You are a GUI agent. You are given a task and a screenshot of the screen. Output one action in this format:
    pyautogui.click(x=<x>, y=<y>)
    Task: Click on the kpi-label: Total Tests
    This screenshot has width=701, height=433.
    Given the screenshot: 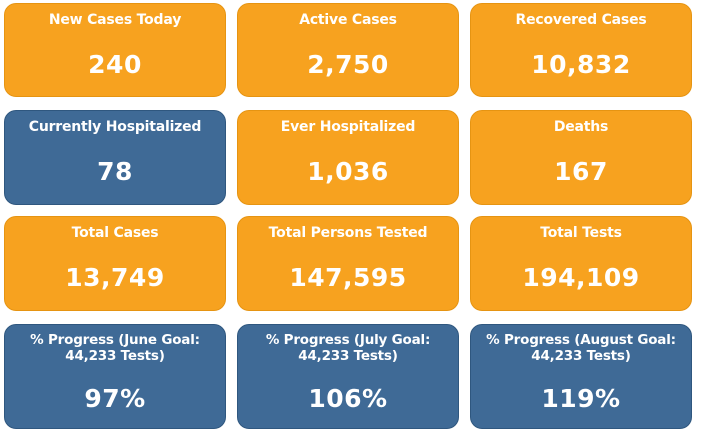 What is the action you would take?
    pyautogui.click(x=581, y=233)
    